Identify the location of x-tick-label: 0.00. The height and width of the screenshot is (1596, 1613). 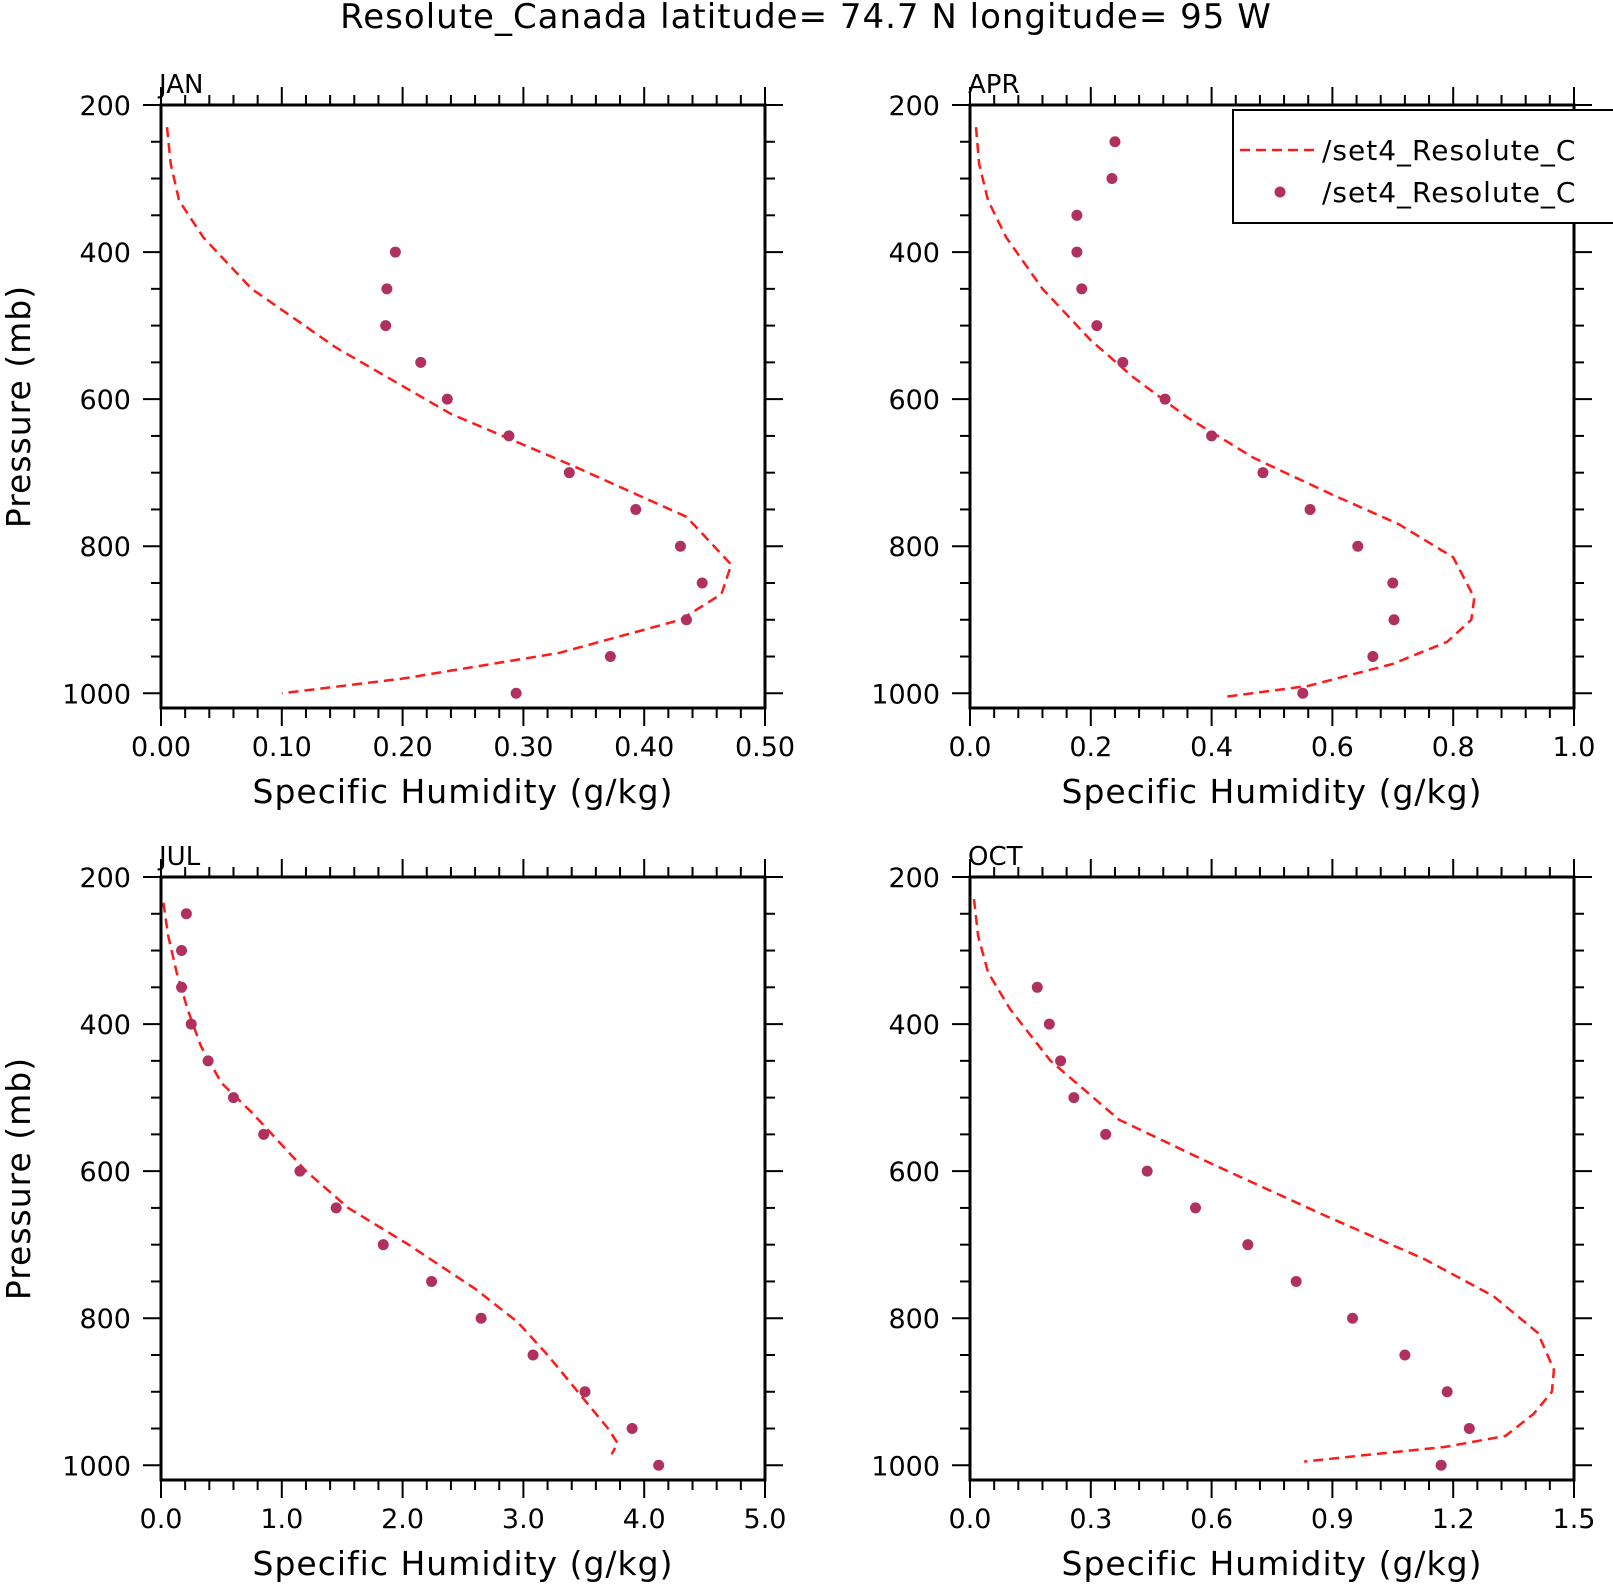
(161, 747).